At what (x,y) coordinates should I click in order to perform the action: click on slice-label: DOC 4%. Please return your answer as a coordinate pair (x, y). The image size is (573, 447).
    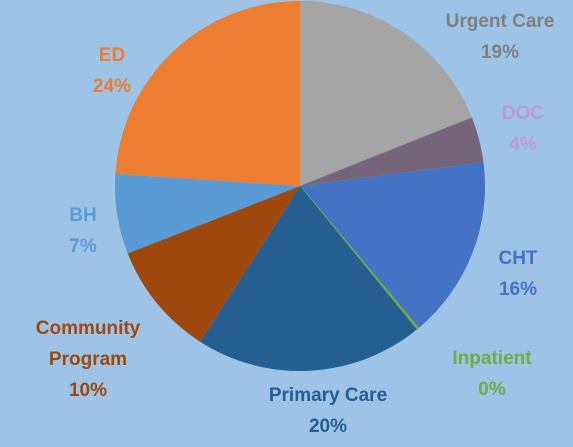
    Looking at the image, I should click on (518, 129).